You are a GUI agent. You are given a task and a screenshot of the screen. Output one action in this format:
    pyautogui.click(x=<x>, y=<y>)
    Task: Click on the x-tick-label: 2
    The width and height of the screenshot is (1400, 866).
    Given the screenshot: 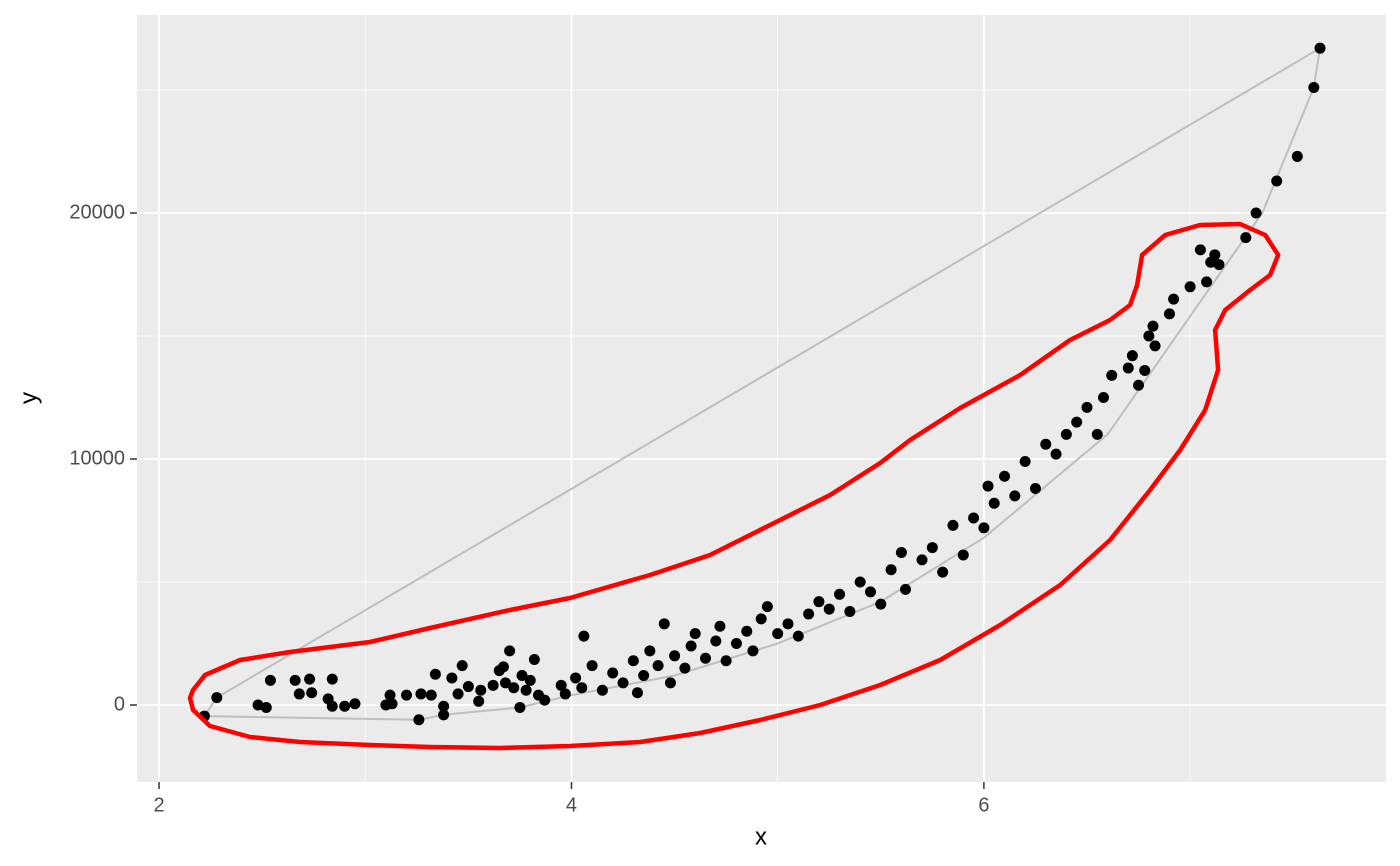 What is the action you would take?
    pyautogui.click(x=159, y=805)
    